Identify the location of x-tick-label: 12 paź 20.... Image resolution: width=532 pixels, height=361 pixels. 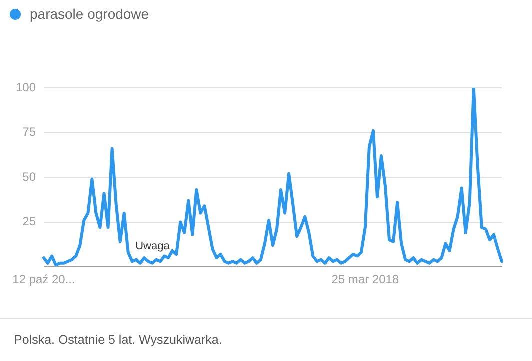
(44, 279).